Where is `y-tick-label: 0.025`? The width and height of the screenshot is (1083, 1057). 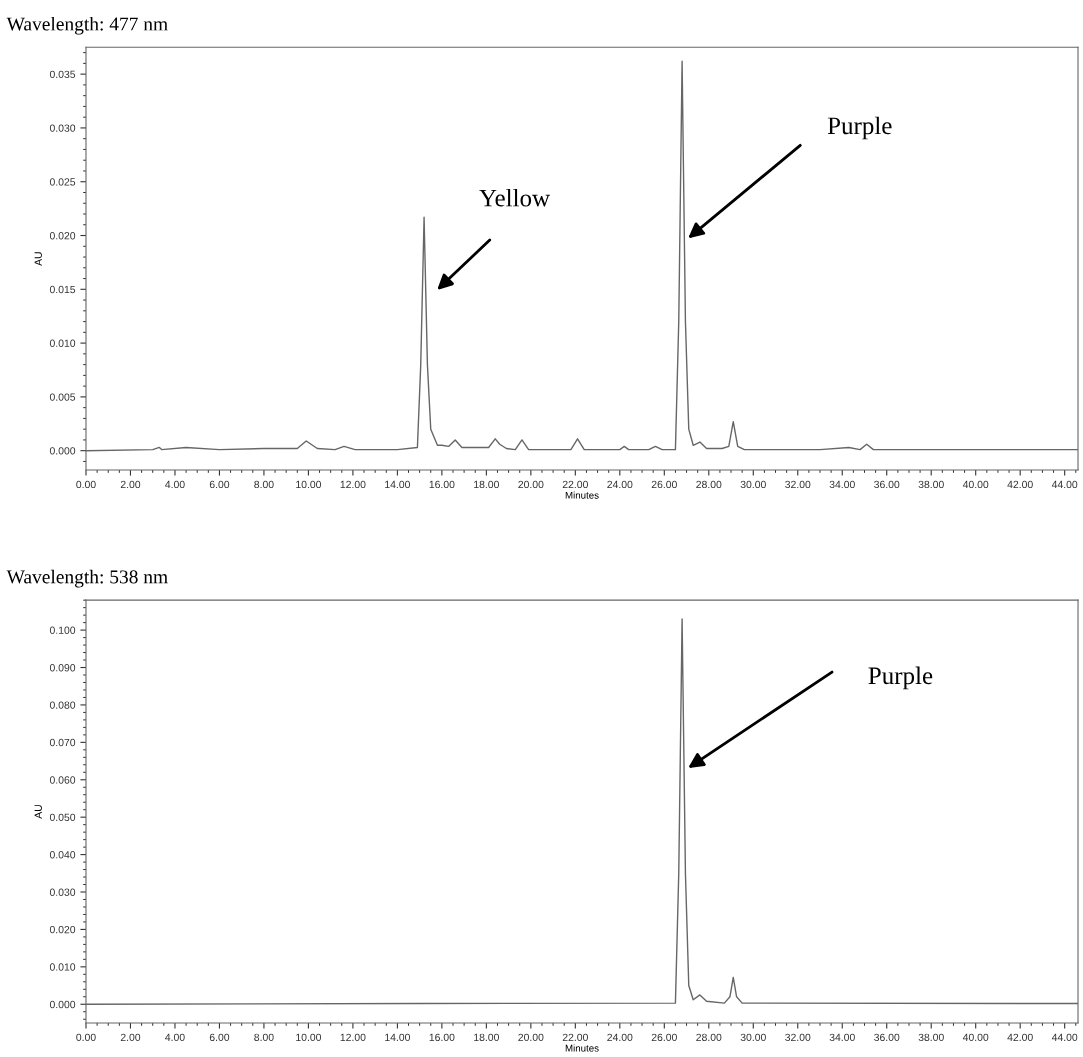 y-tick-label: 0.025 is located at coordinates (62, 182).